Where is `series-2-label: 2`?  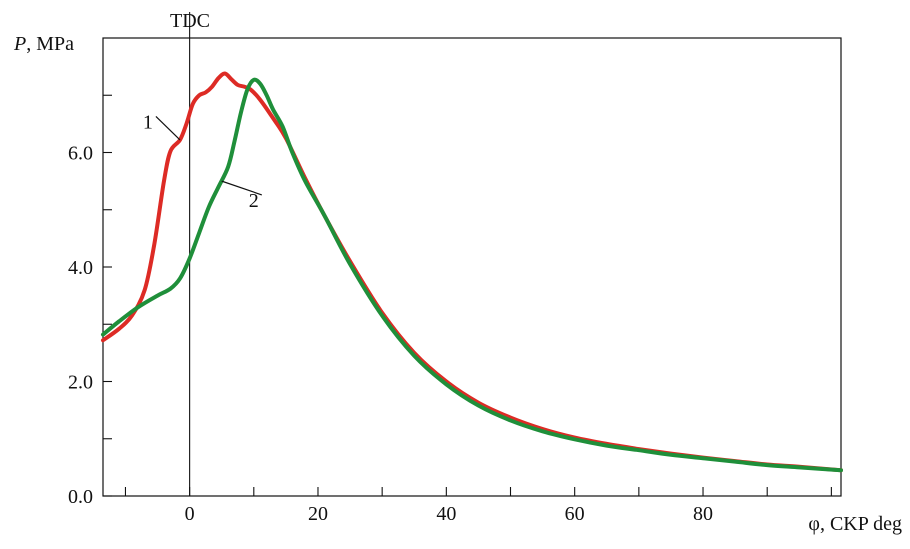 series-2-label: 2 is located at coordinates (254, 201).